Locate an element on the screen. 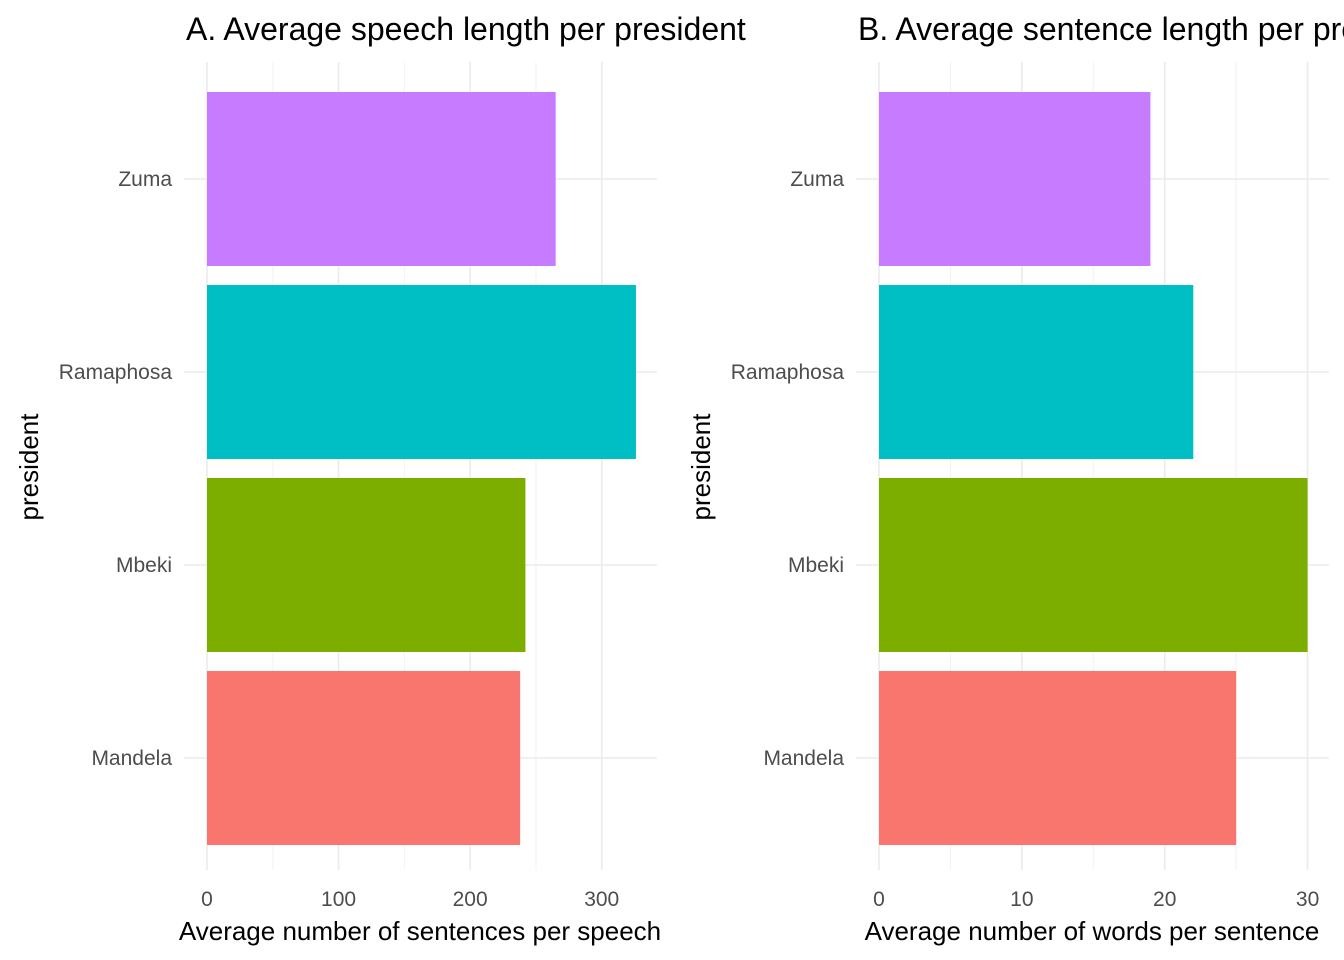 Image resolution: width=1344 pixels, height=960 pixels. x-tick-label: 100 is located at coordinates (338, 899).